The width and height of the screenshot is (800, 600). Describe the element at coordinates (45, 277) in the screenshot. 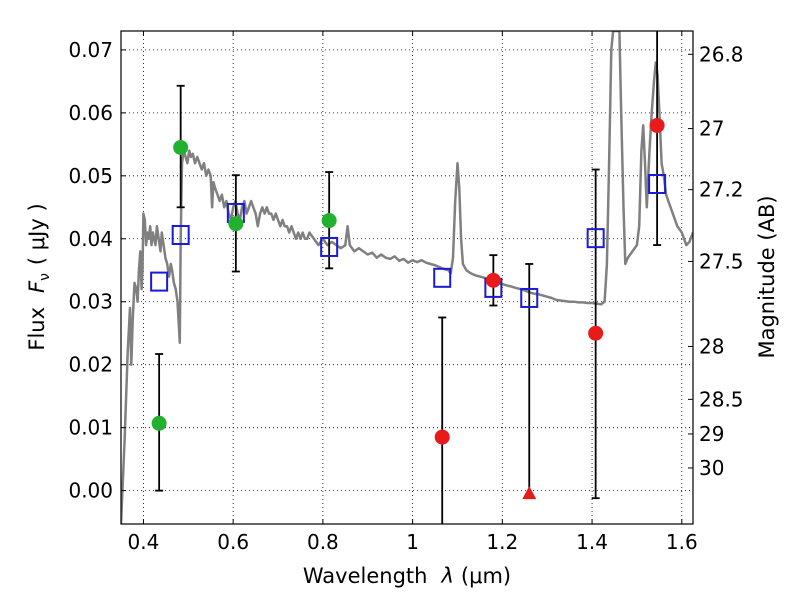

I see `y-axis-label-subscript: ν` at that location.